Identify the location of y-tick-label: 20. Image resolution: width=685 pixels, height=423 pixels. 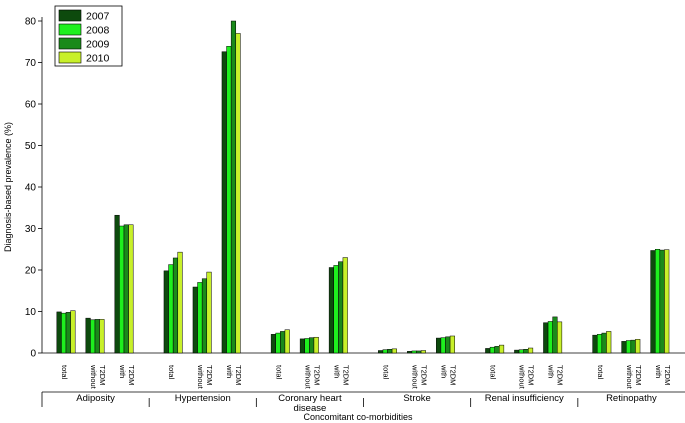
(31, 271).